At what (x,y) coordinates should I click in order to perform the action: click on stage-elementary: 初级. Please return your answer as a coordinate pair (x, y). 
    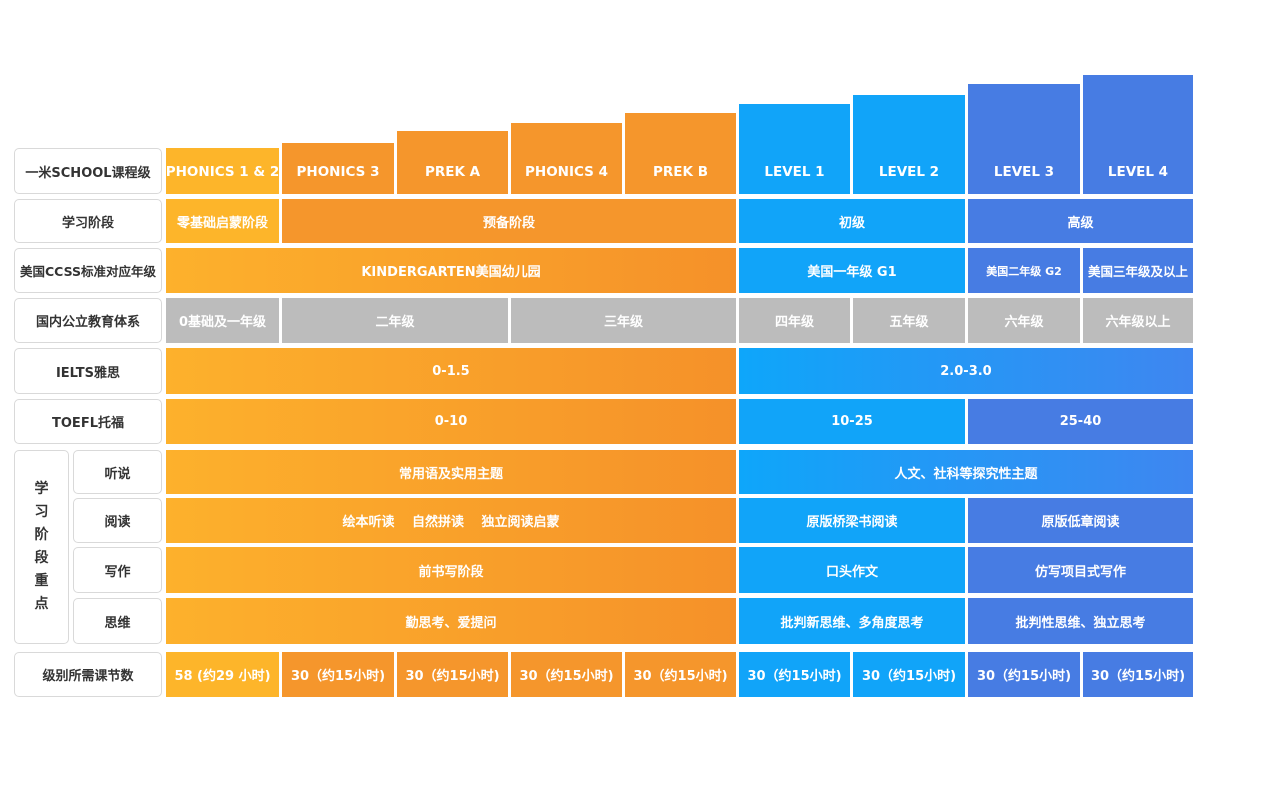
    Looking at the image, I should click on (852, 221).